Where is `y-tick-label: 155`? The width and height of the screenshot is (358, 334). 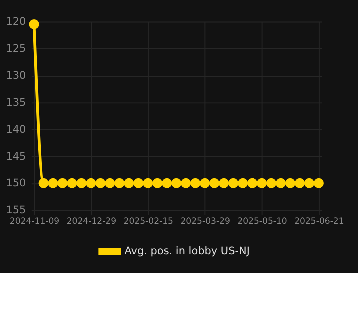
y-tick-label: 155 is located at coordinates (16, 210).